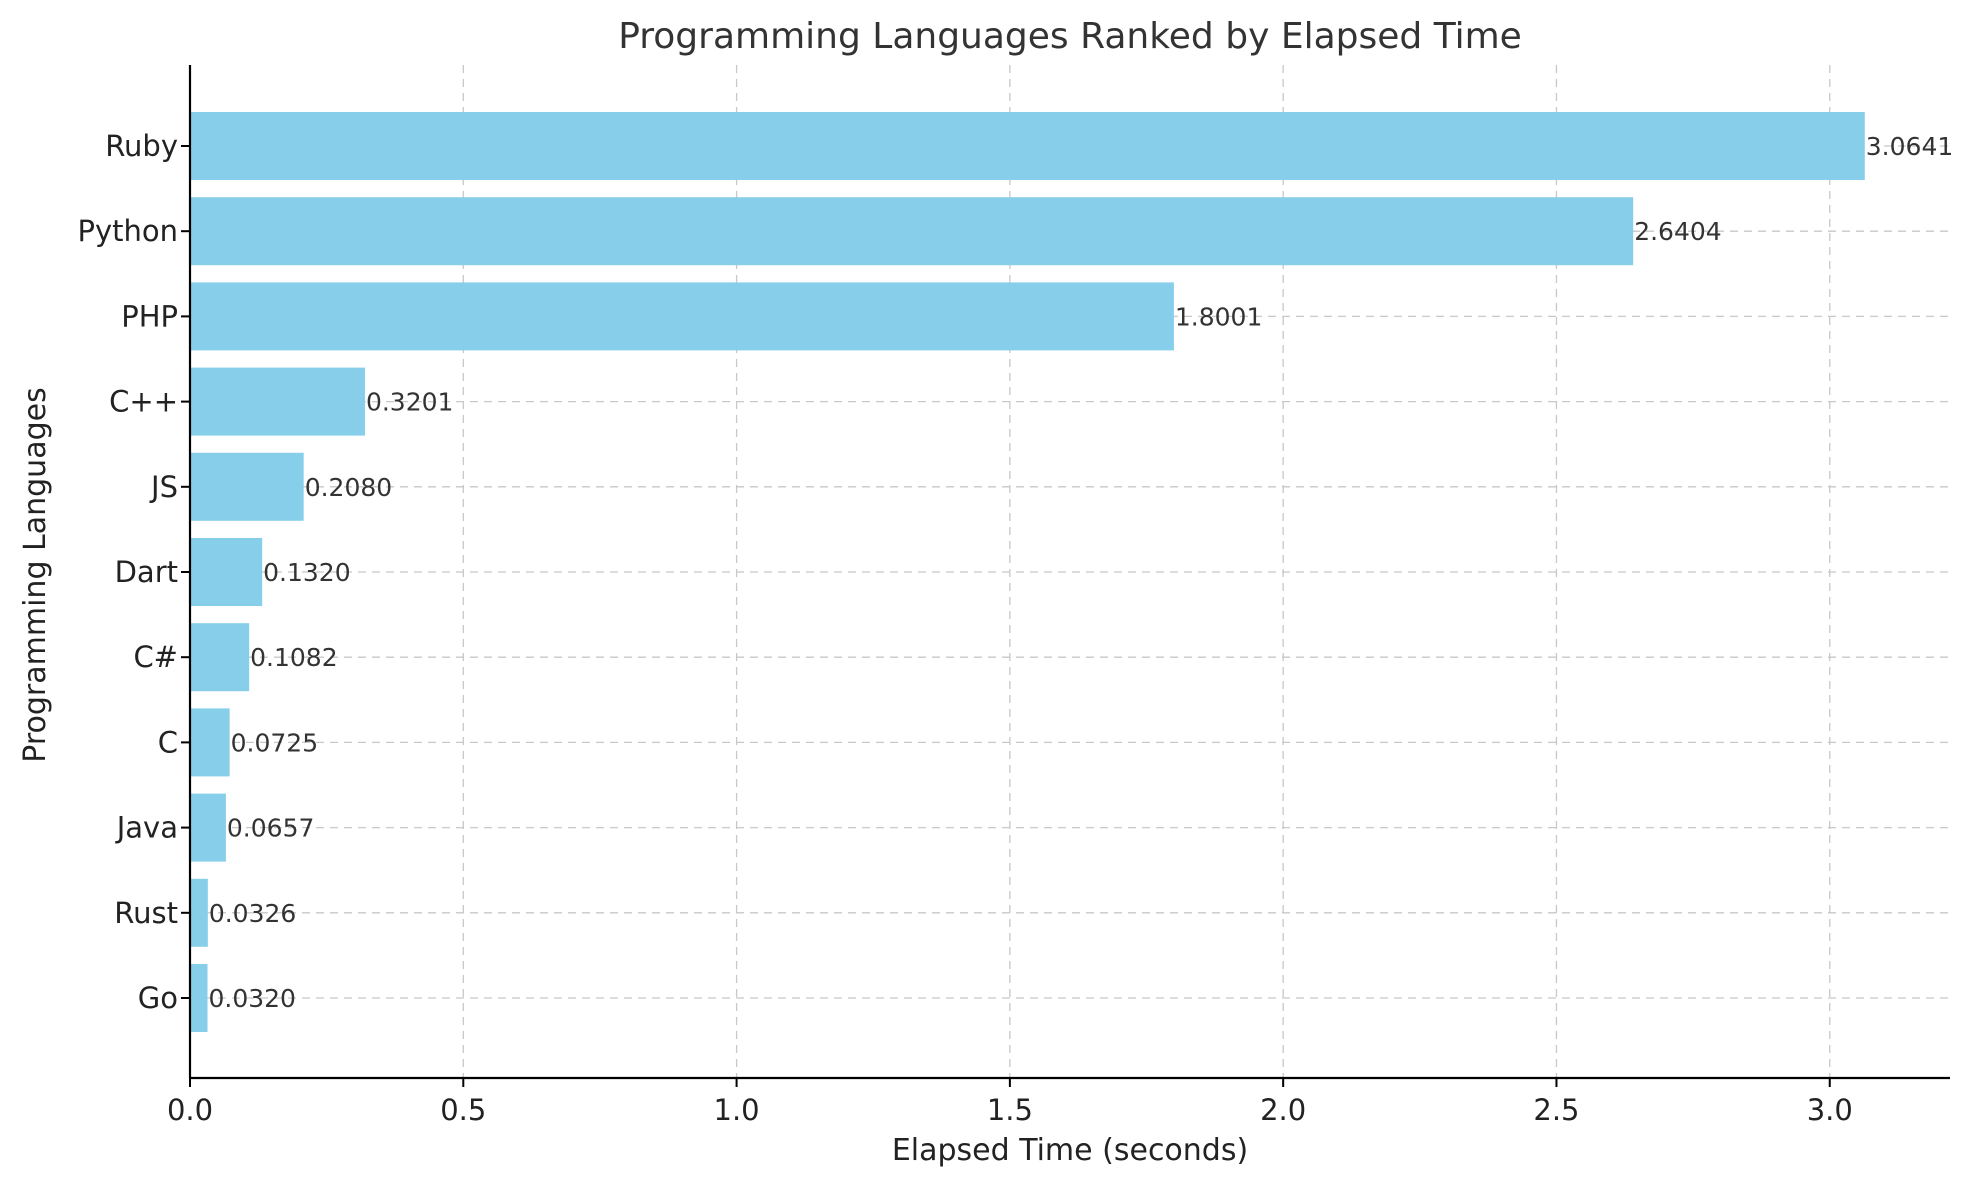  What do you see at coordinates (210, 742) in the screenshot?
I see `bar-c` at bounding box center [210, 742].